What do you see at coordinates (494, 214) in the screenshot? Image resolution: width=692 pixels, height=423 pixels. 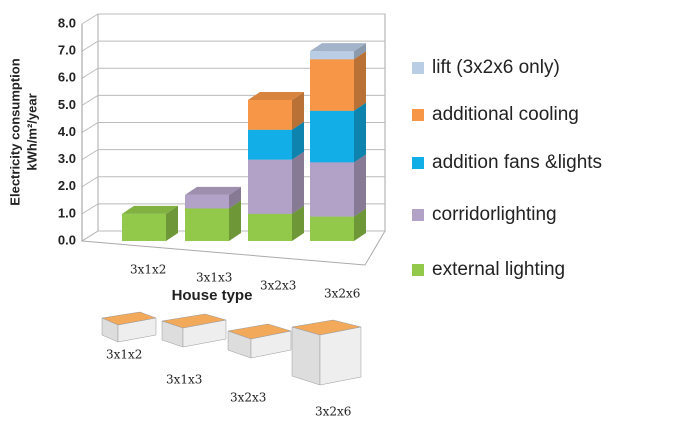 I see `legend-label: corridorlighting` at bounding box center [494, 214].